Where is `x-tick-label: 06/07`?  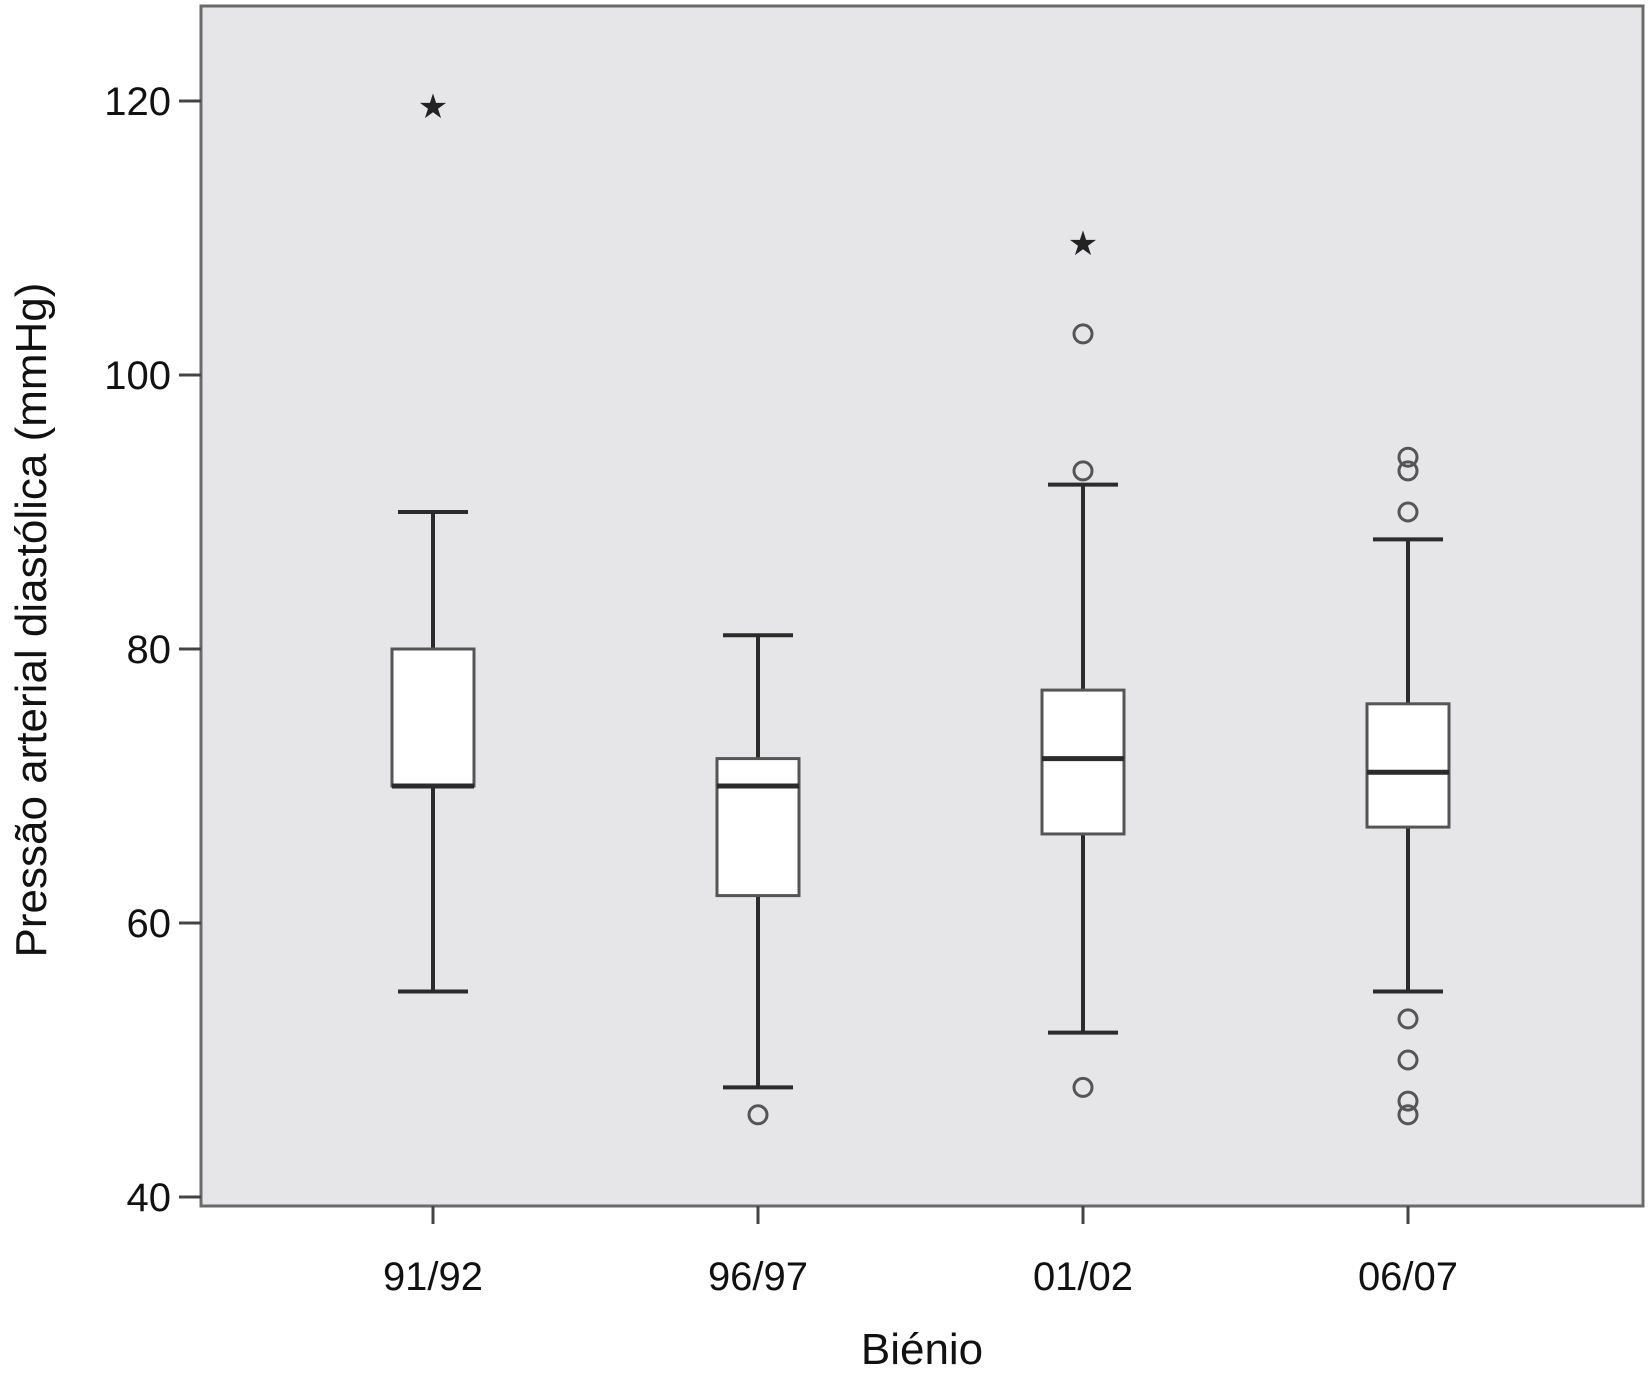
x-tick-label: 06/07 is located at coordinates (1408, 1277).